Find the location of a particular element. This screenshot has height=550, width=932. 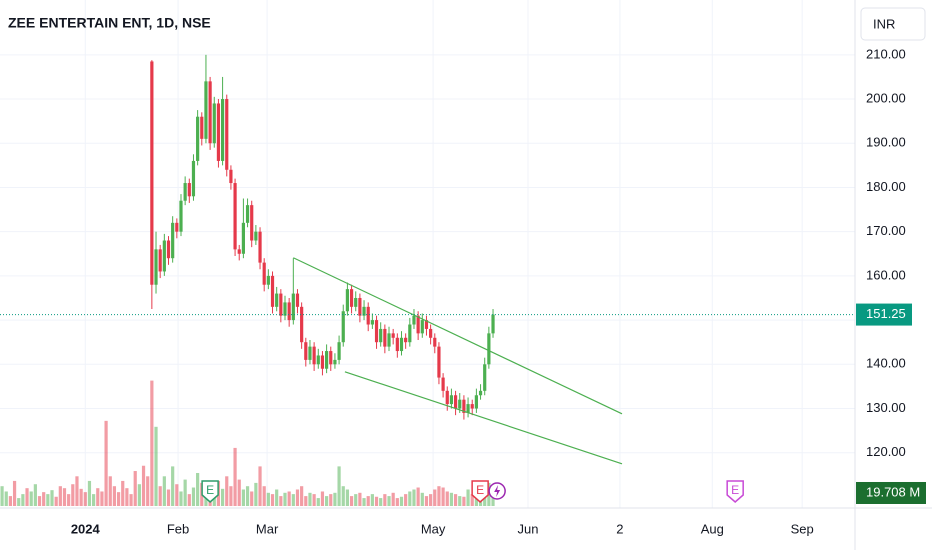

last-price-label: 151.25 is located at coordinates (886, 313).